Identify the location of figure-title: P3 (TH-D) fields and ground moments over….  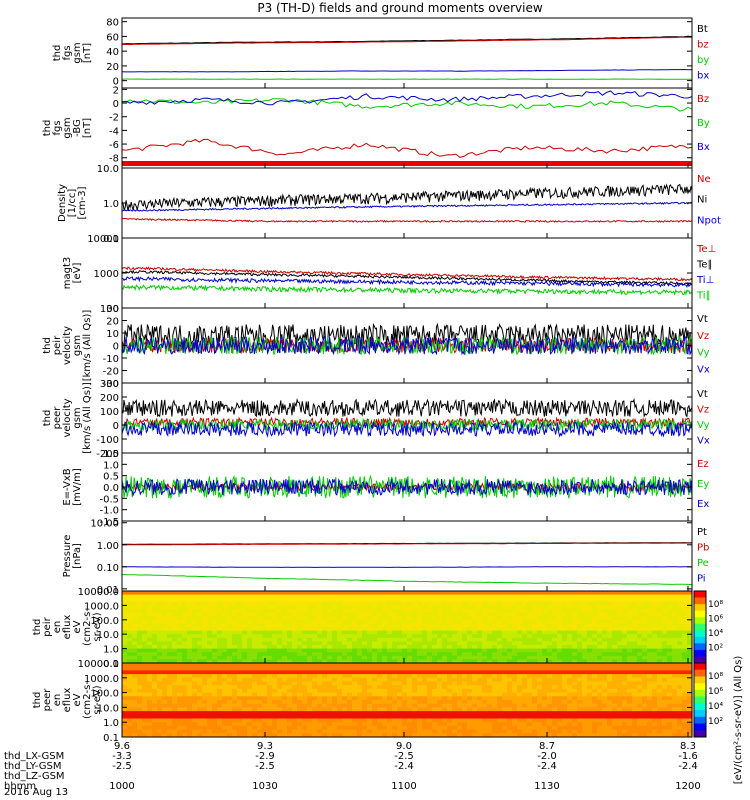
(399, 8).